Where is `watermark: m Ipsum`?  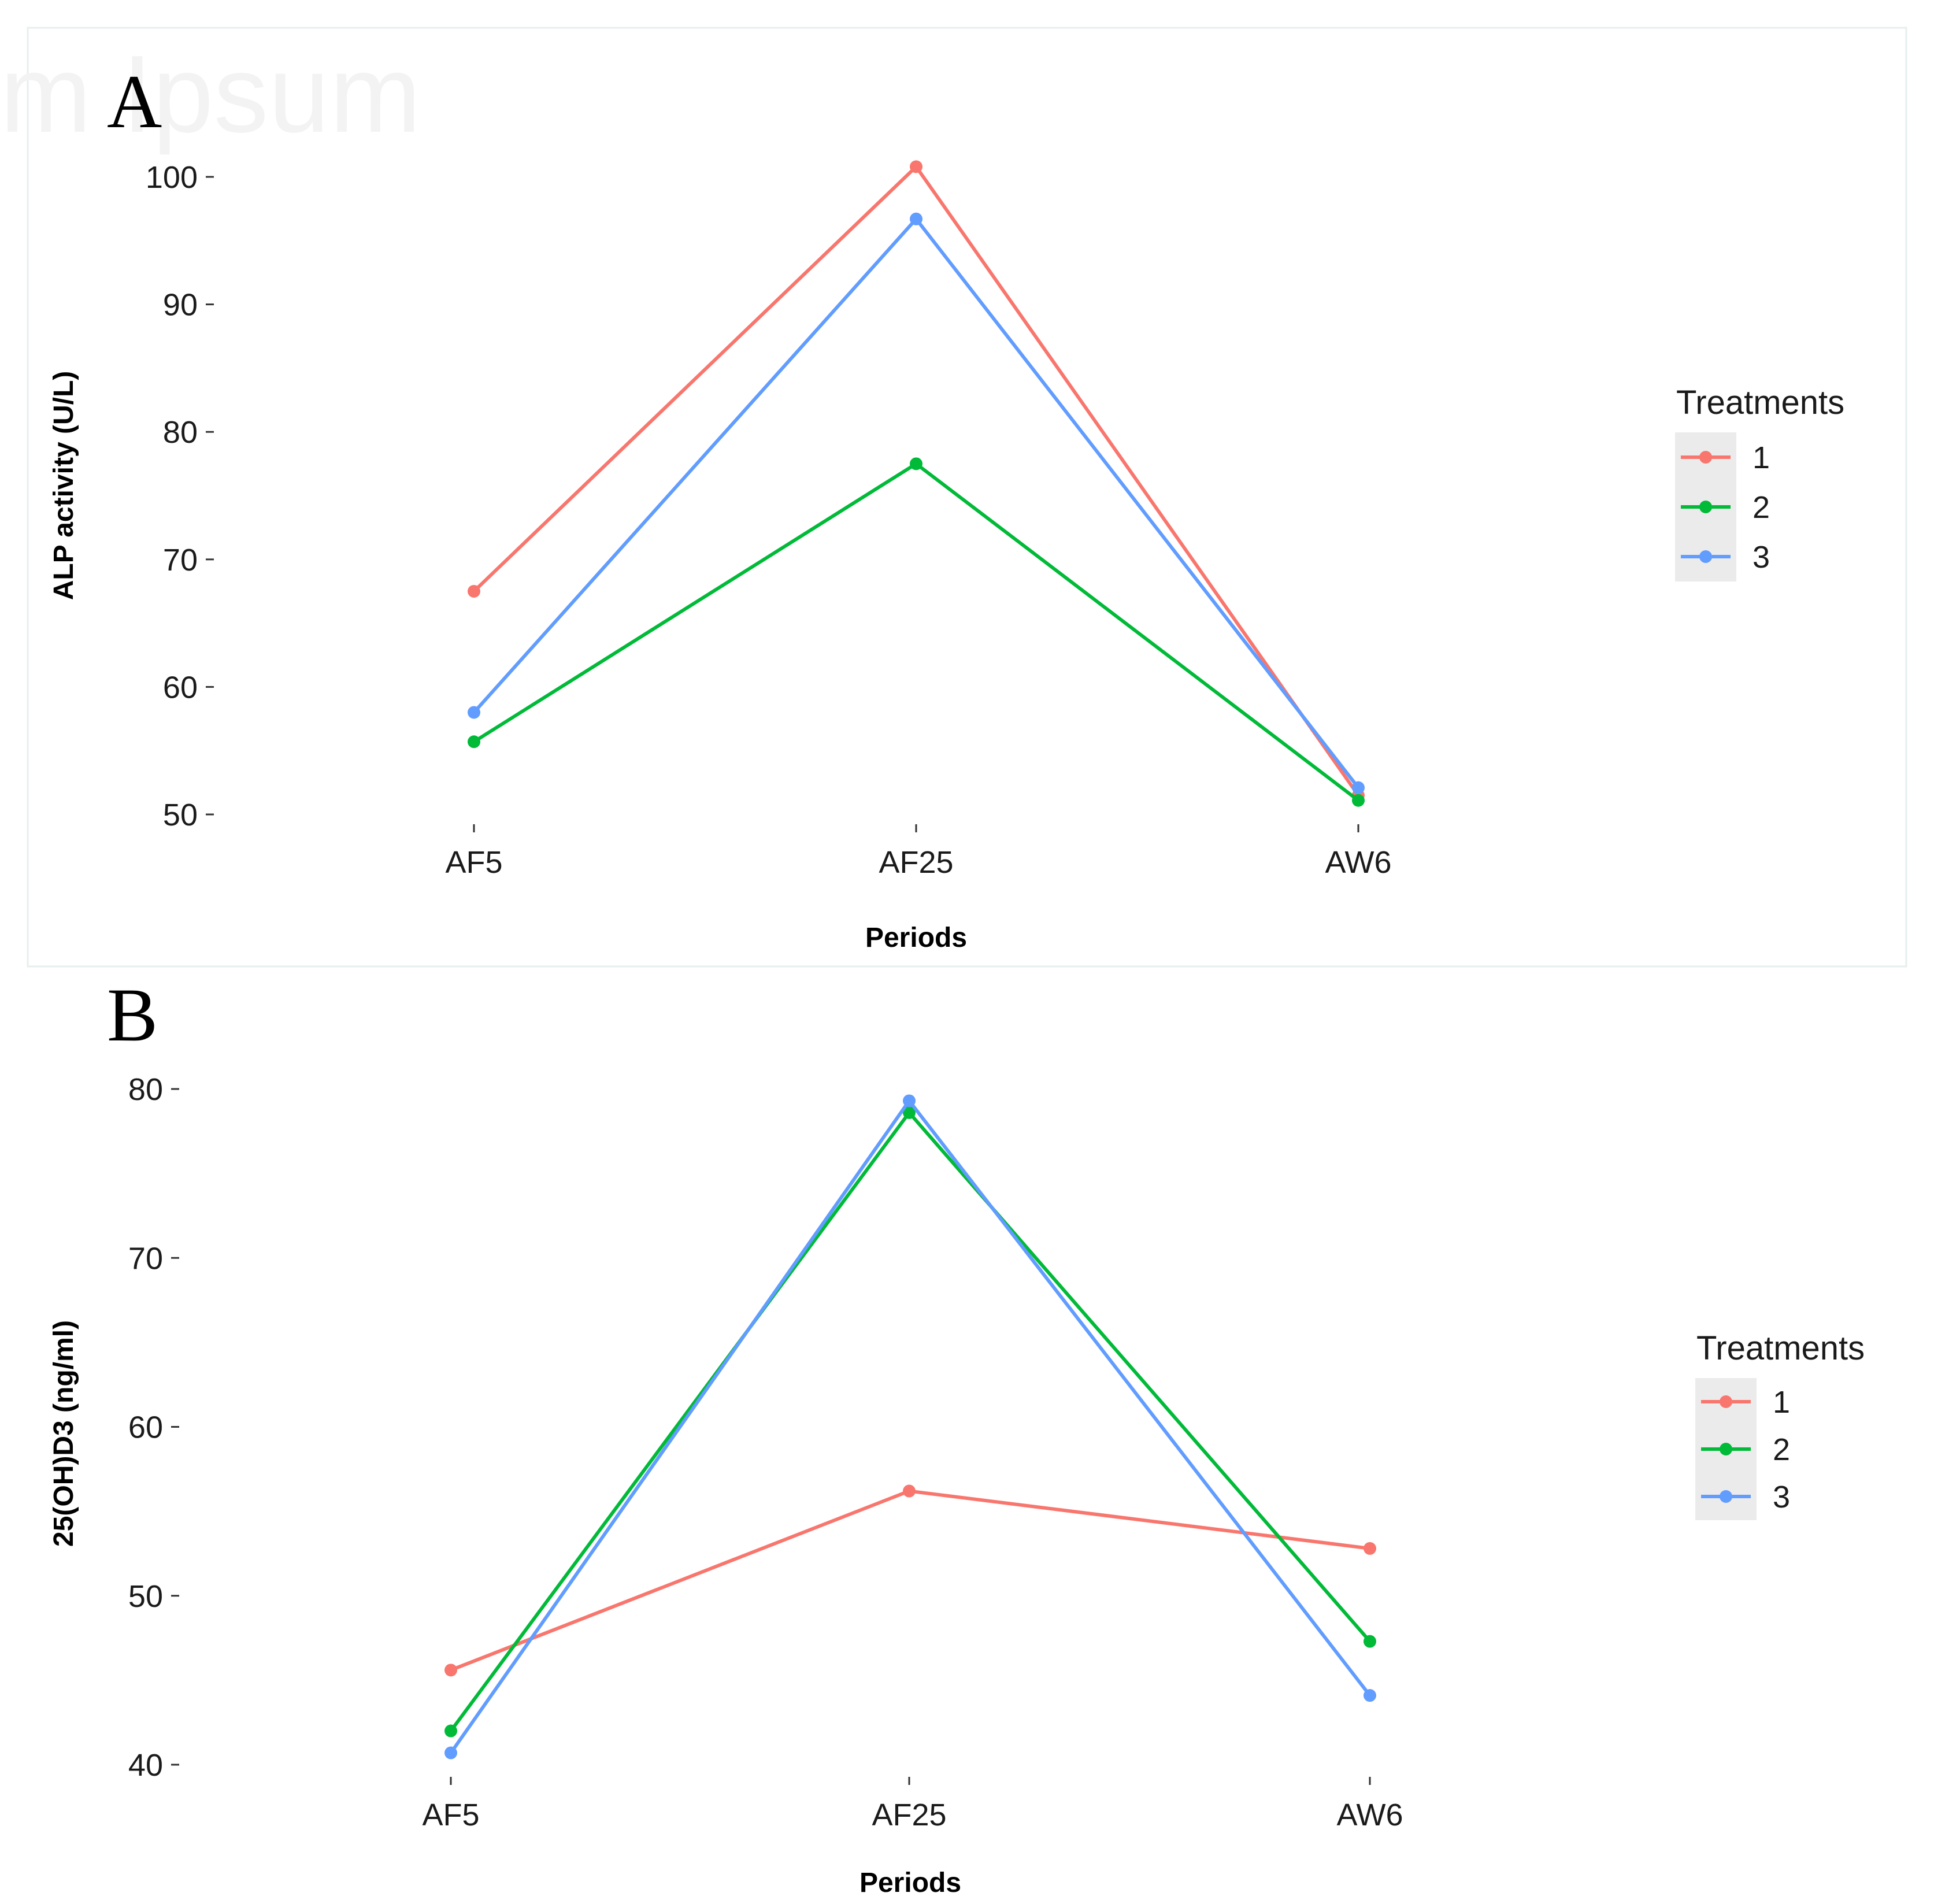
watermark: m Ipsum is located at coordinates (210, 94).